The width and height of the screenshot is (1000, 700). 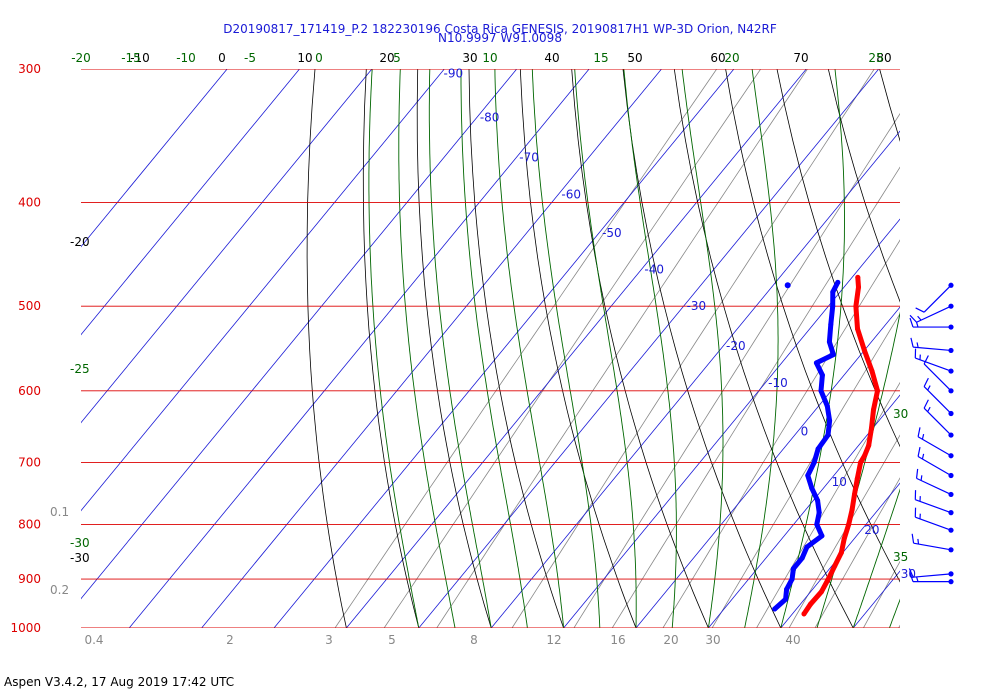 What do you see at coordinates (900, 557) in the screenshot?
I see `moist-adiabat-right-label: 35` at bounding box center [900, 557].